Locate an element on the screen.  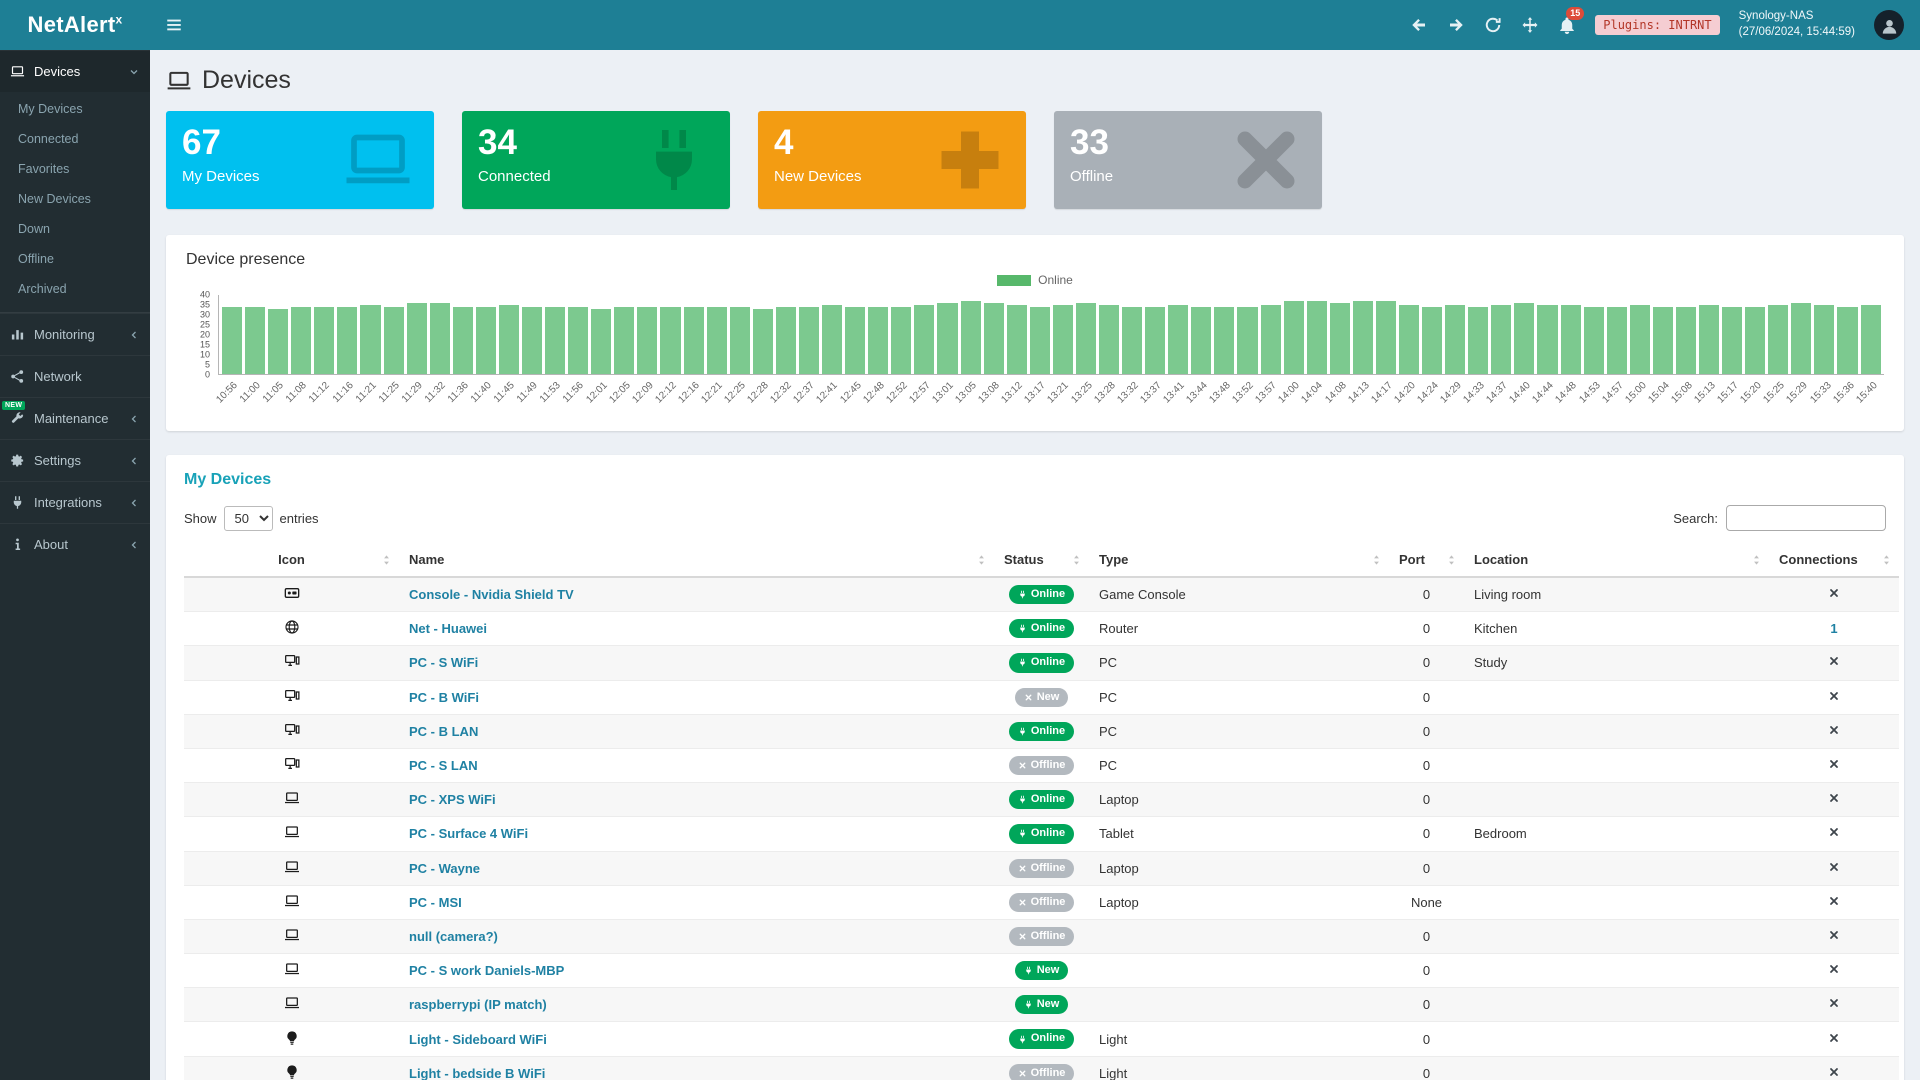
infobox-offline: 33 Offline is located at coordinates (1188, 160).